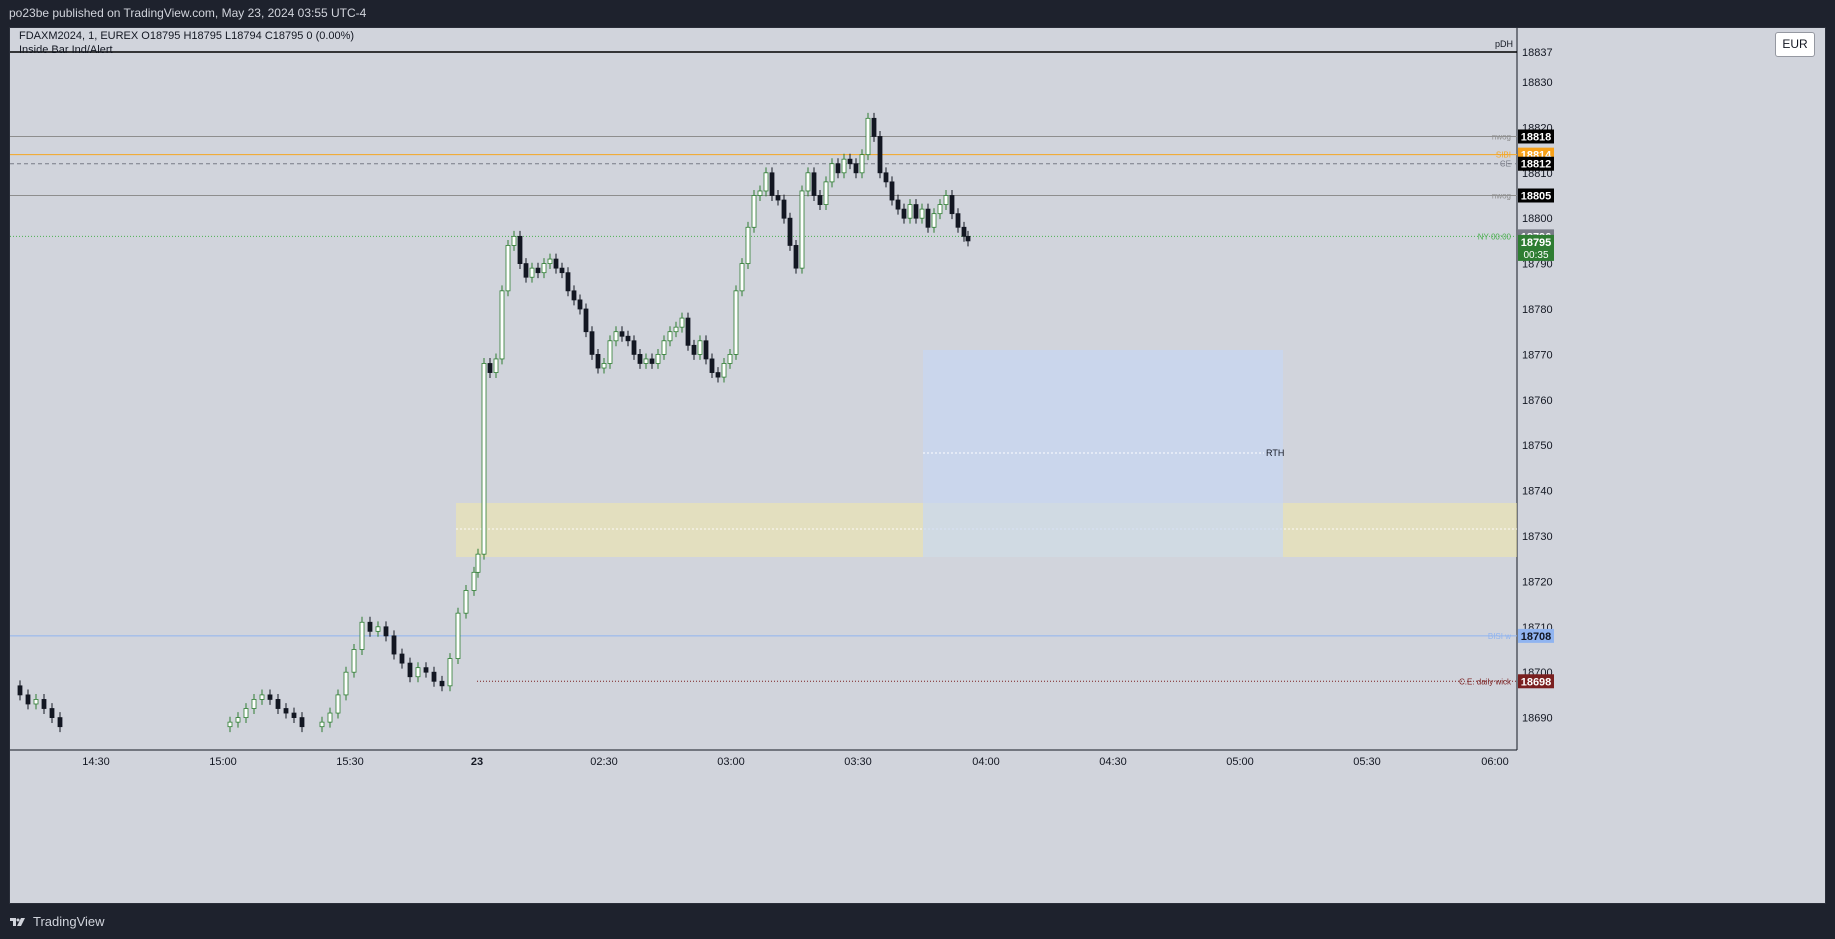  What do you see at coordinates (1537, 128) in the screenshot?
I see `price-tick-label: 18820` at bounding box center [1537, 128].